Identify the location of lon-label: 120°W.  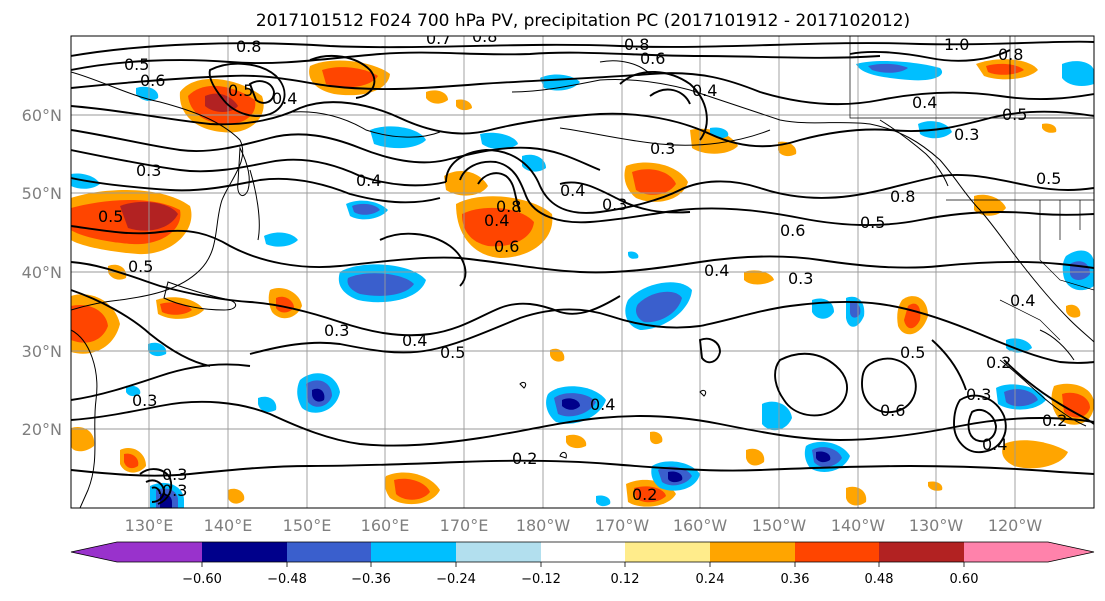
(1015, 525).